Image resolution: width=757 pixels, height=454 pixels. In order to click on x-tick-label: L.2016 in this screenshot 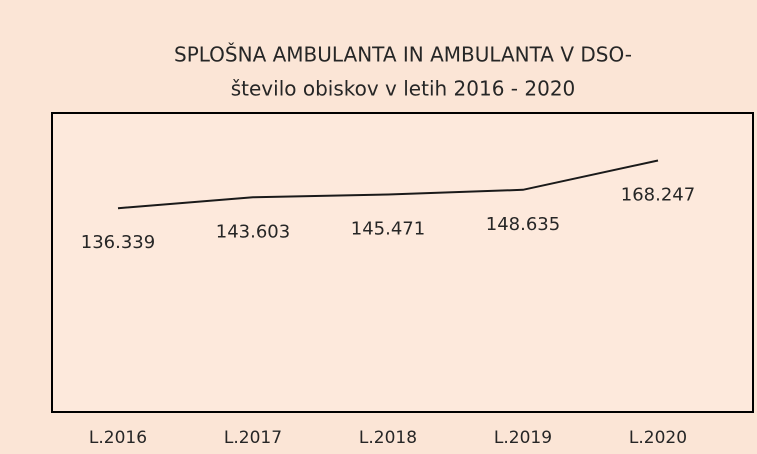, I will do `click(118, 438)`.